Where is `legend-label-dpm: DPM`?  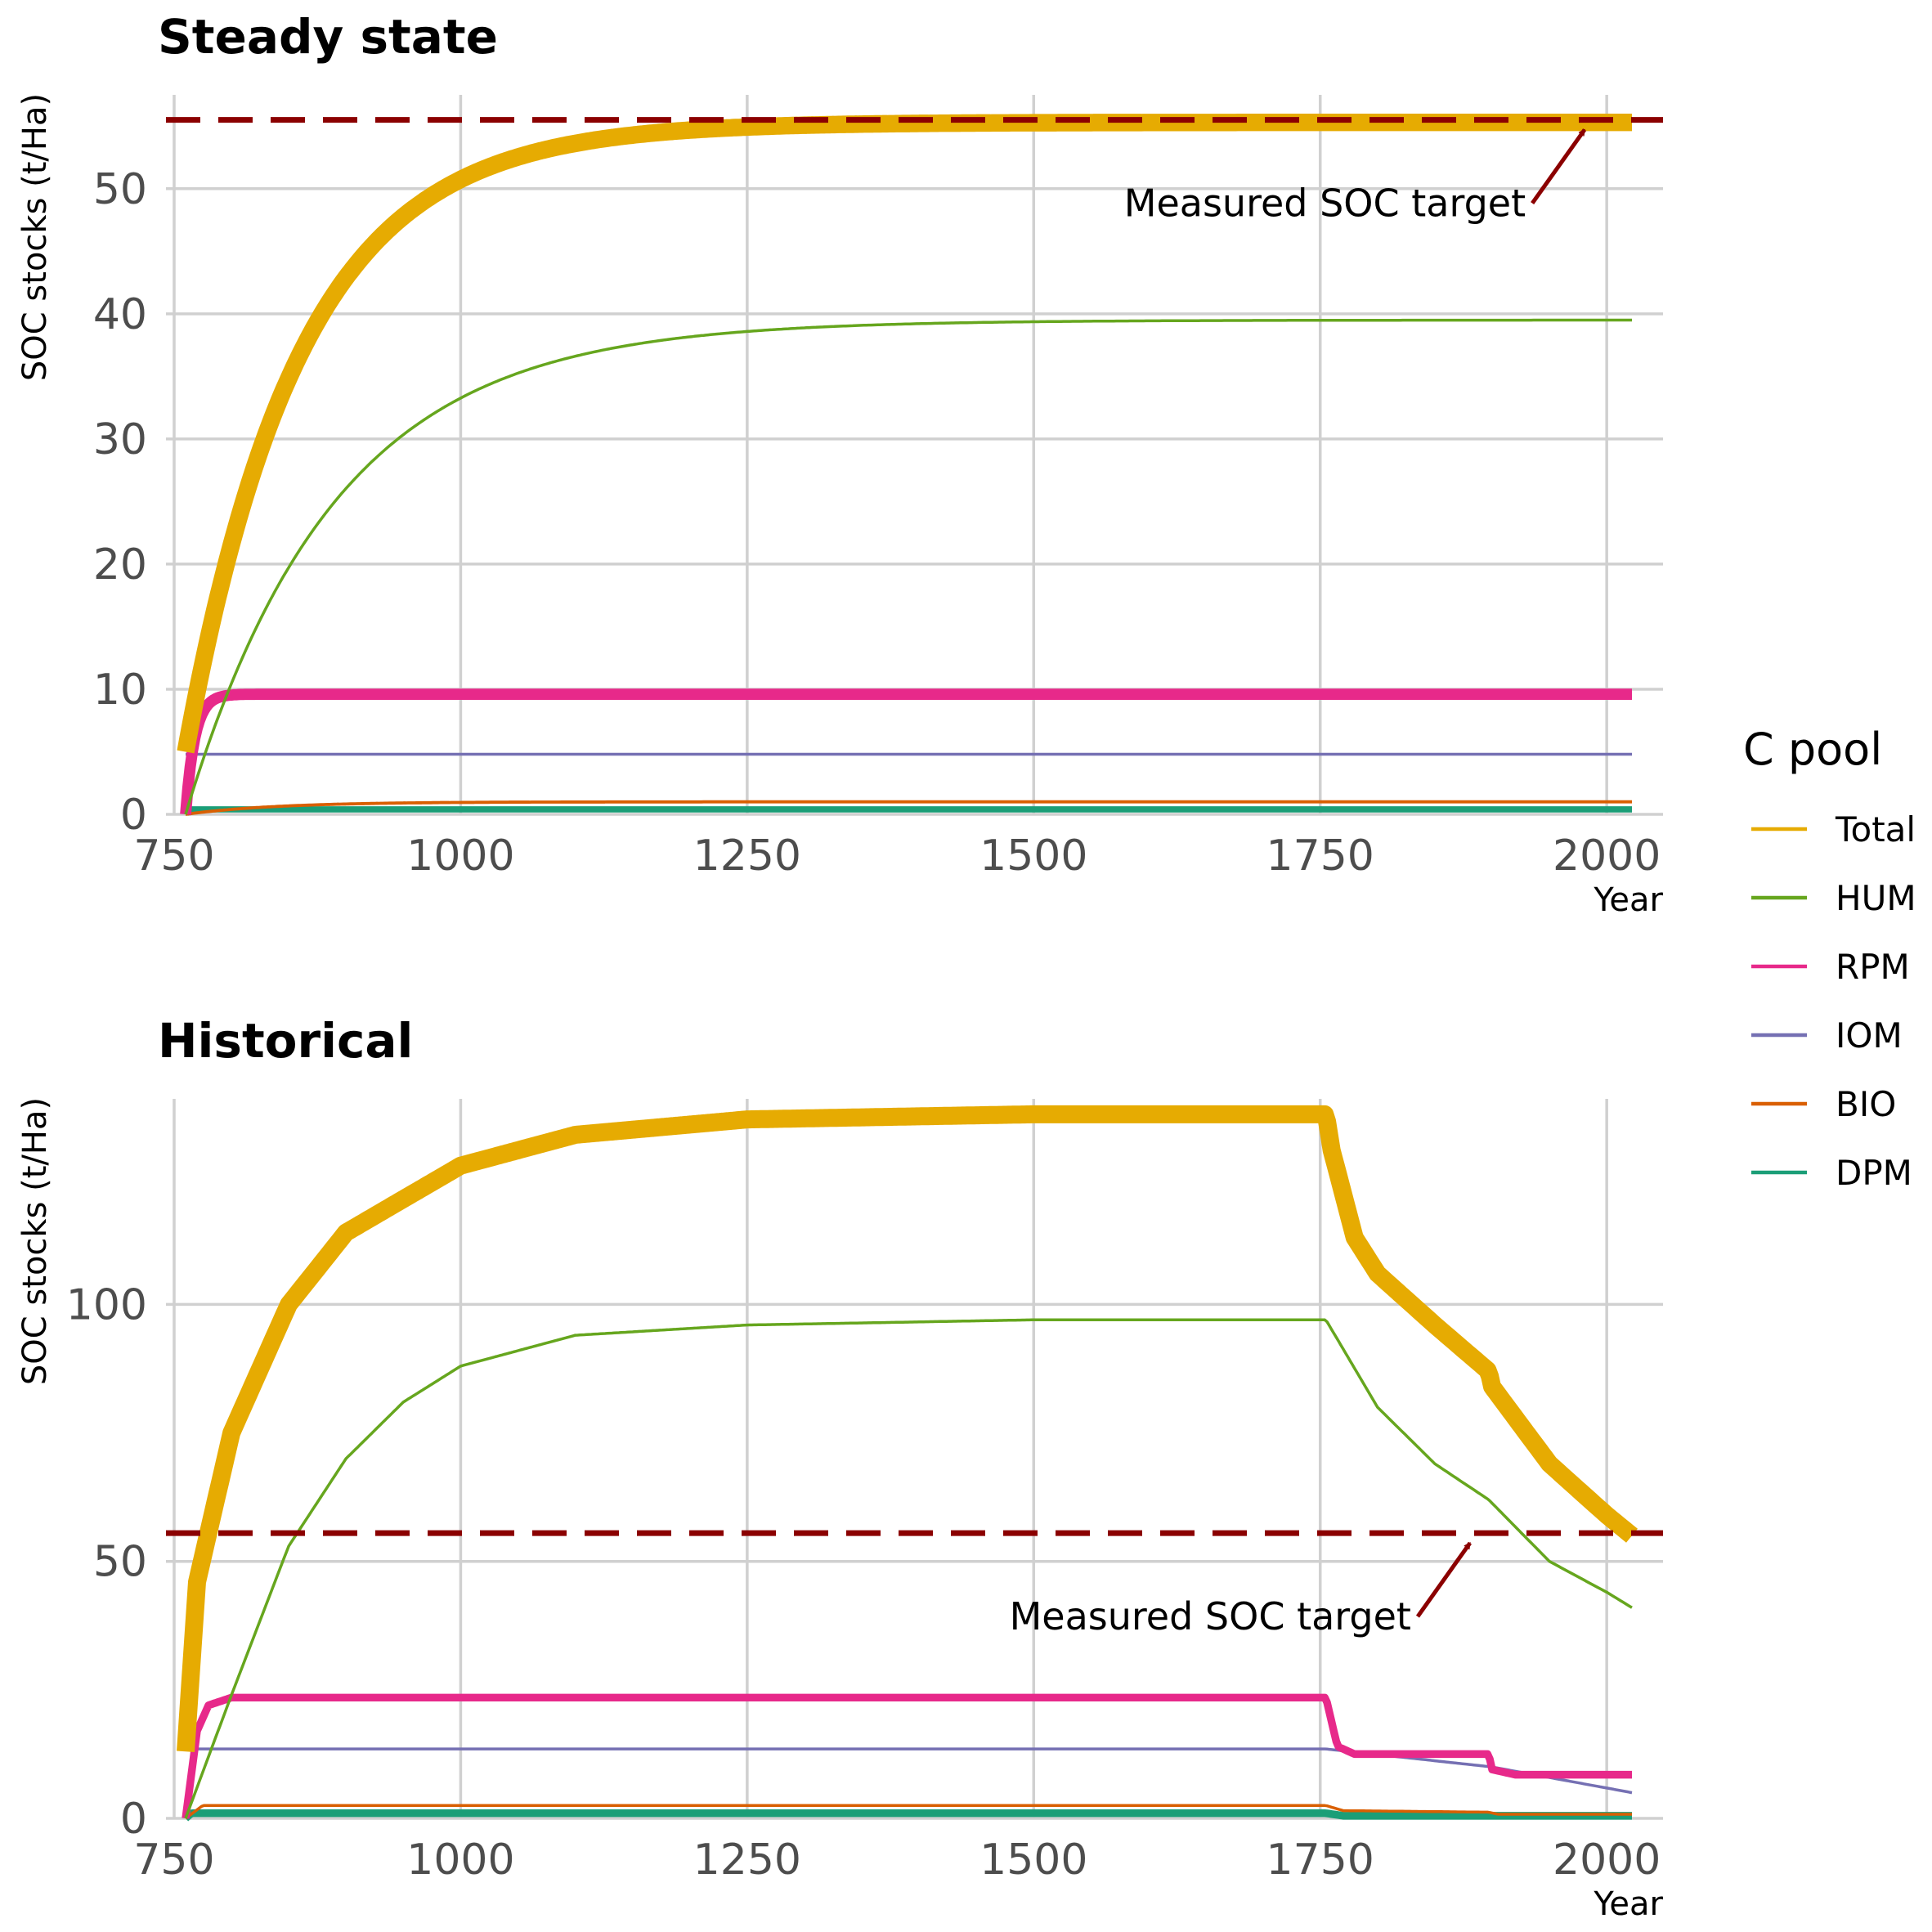 legend-label-dpm: DPM is located at coordinates (1874, 1173).